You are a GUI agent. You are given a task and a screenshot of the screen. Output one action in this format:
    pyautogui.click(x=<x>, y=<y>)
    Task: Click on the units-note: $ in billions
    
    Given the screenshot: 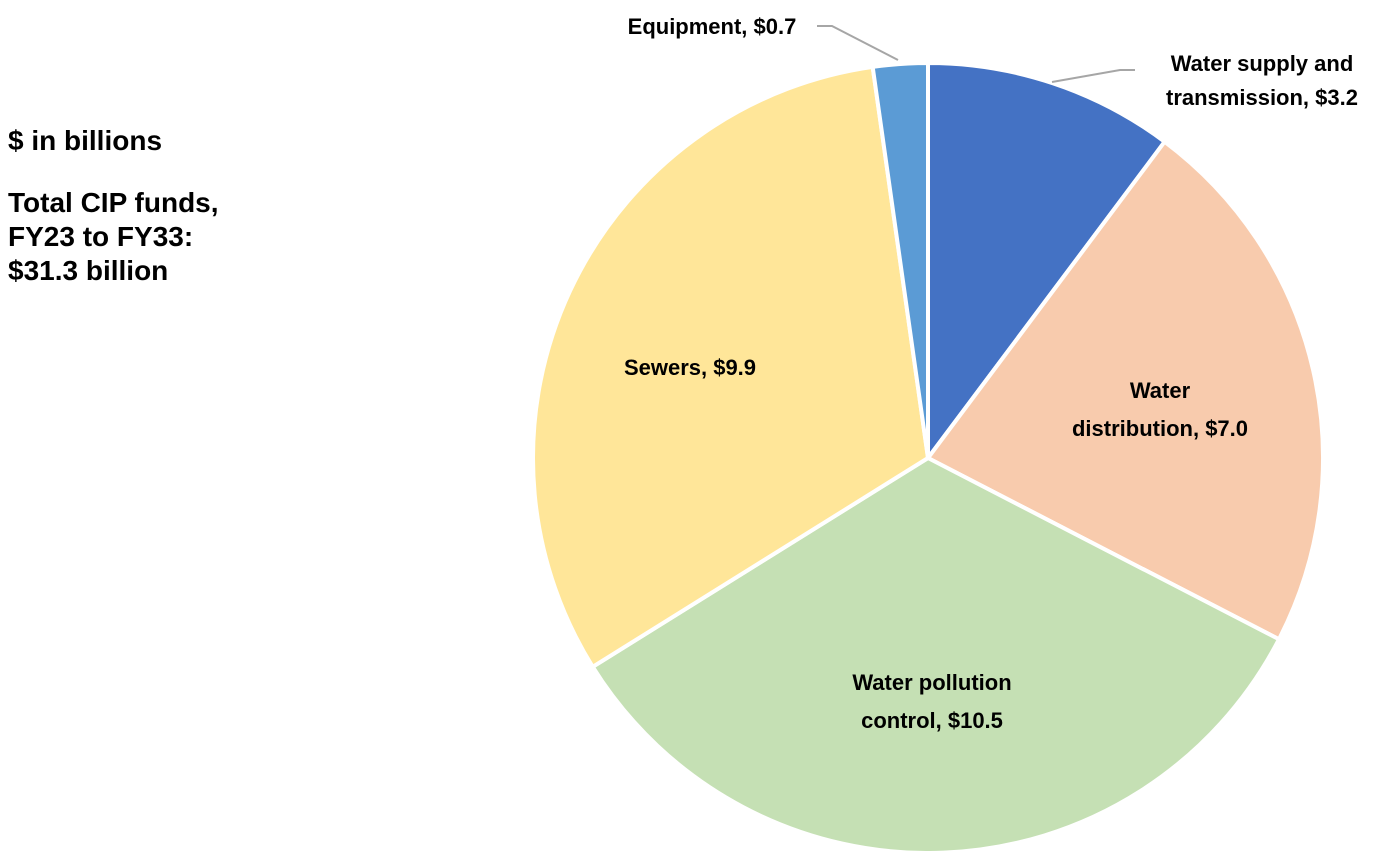 What is the action you would take?
    pyautogui.click(x=85, y=140)
    